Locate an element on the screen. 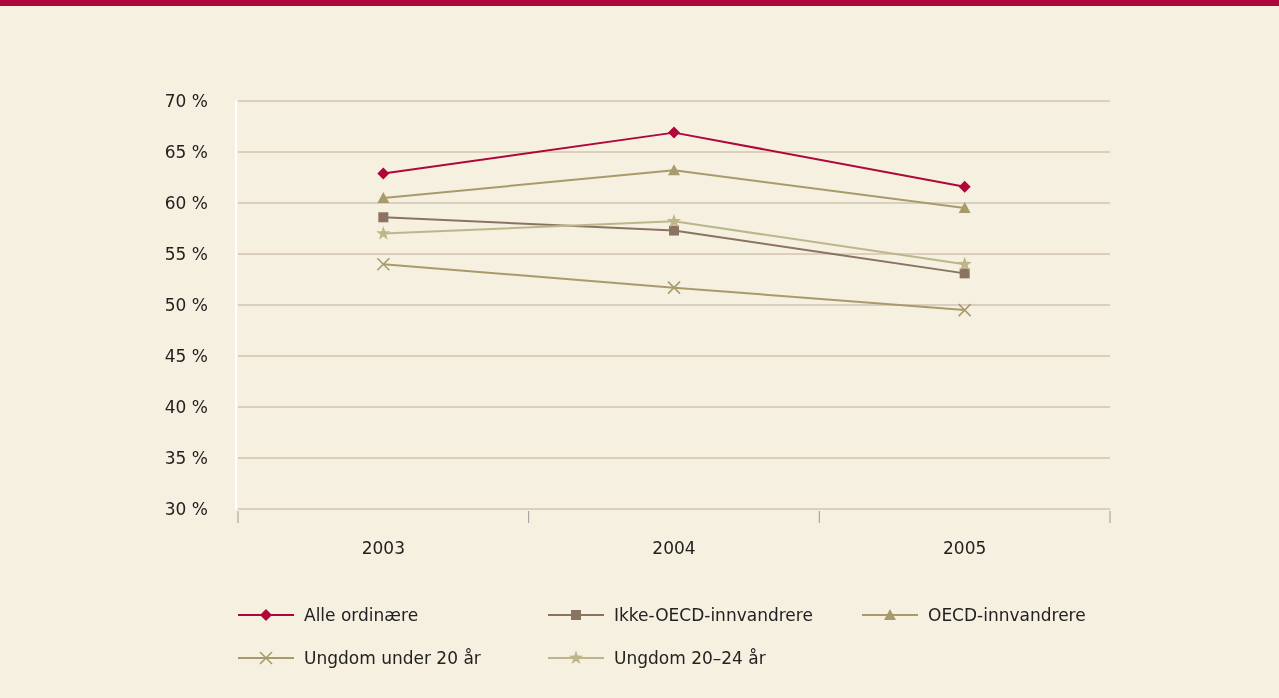 This screenshot has width=1279, height=698. y-tick-label: 60 % is located at coordinates (186, 203).